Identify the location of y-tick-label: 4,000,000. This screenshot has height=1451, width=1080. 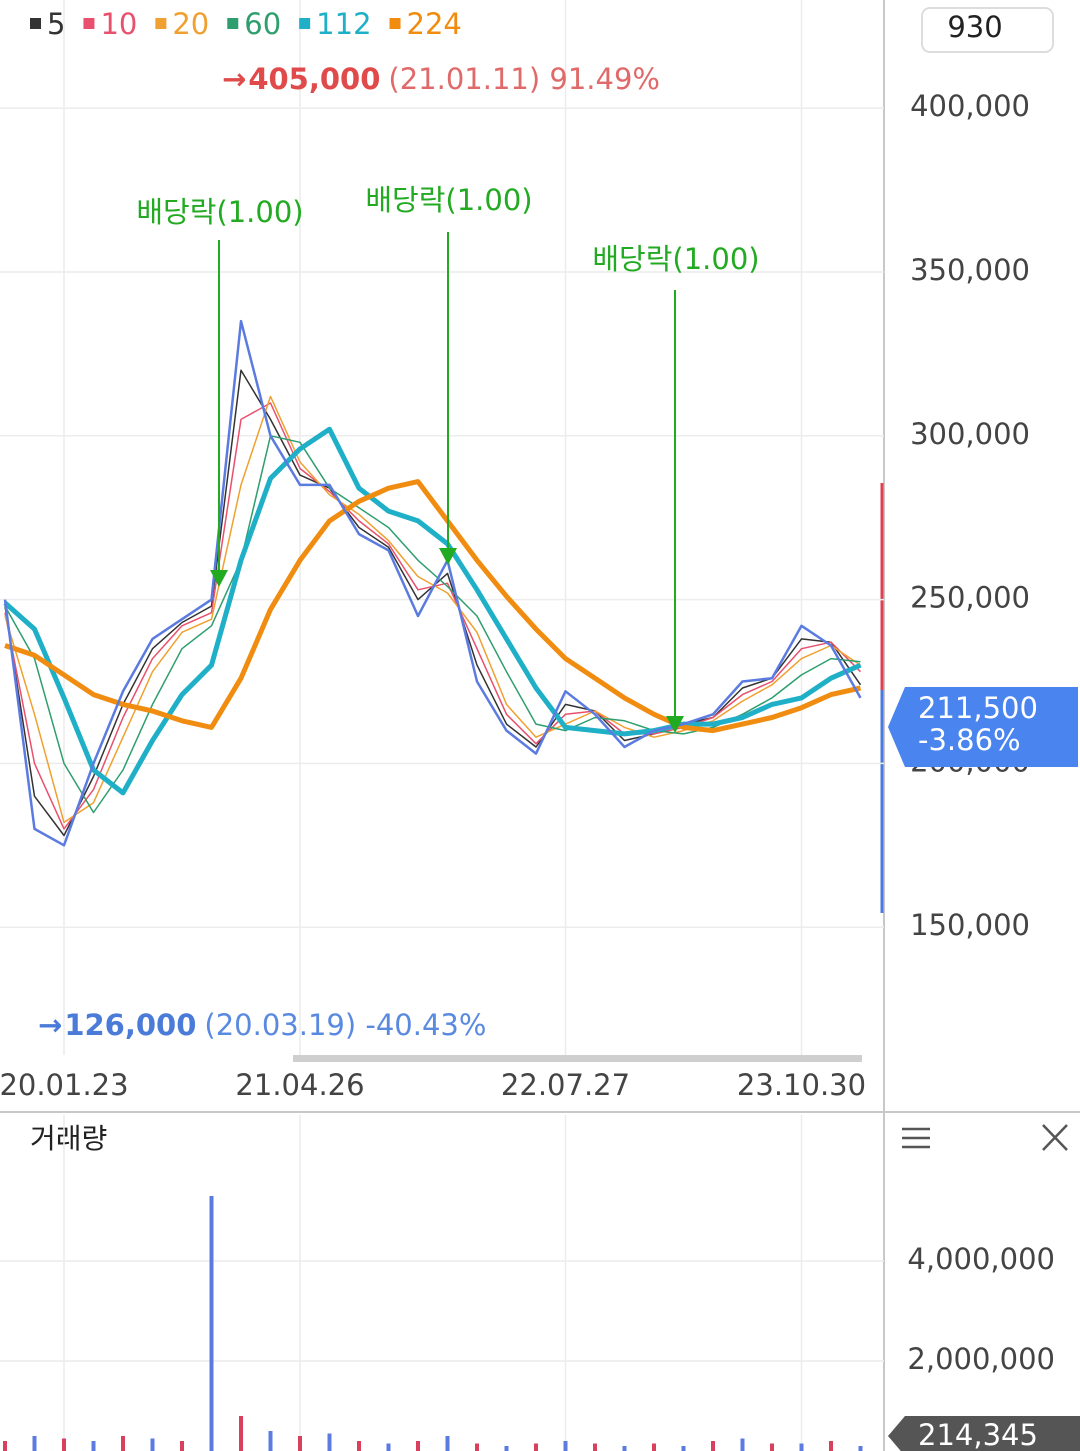
(981, 1259).